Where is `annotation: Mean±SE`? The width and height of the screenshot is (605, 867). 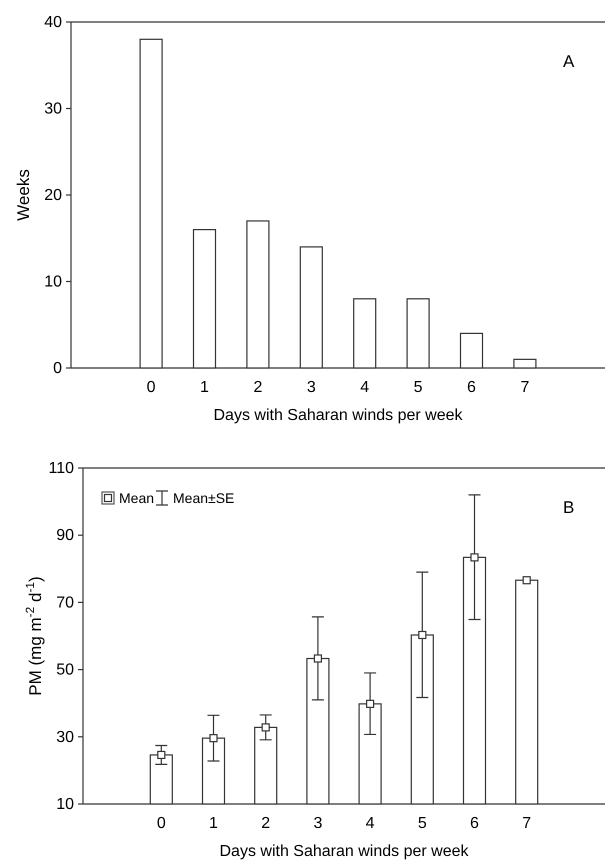
annotation: Mean±SE is located at coordinates (203, 498).